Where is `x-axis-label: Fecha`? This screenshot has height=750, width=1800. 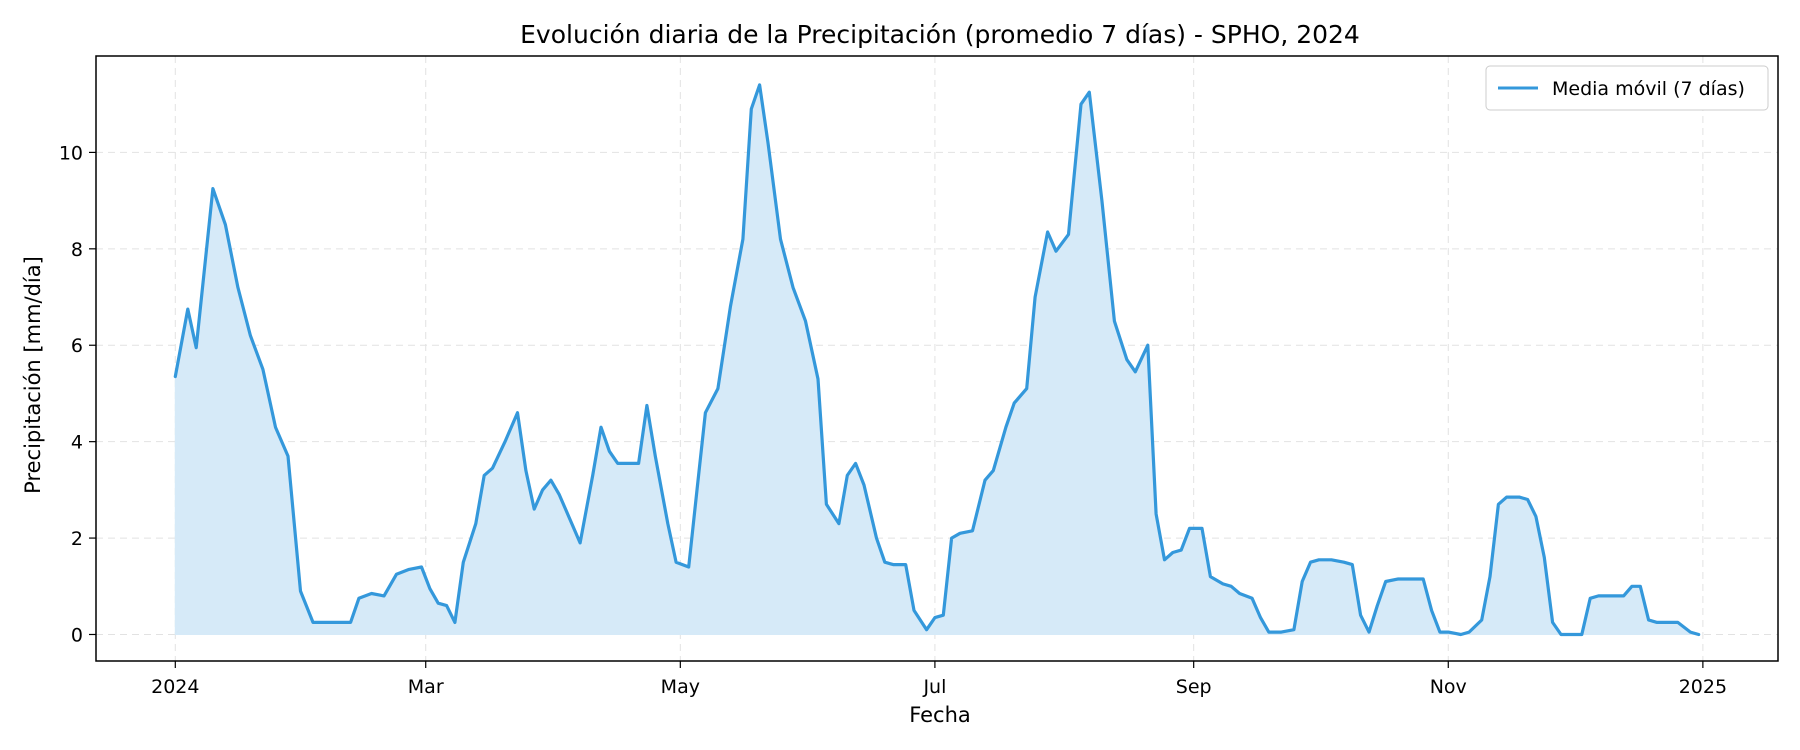 x-axis-label: Fecha is located at coordinates (940, 715).